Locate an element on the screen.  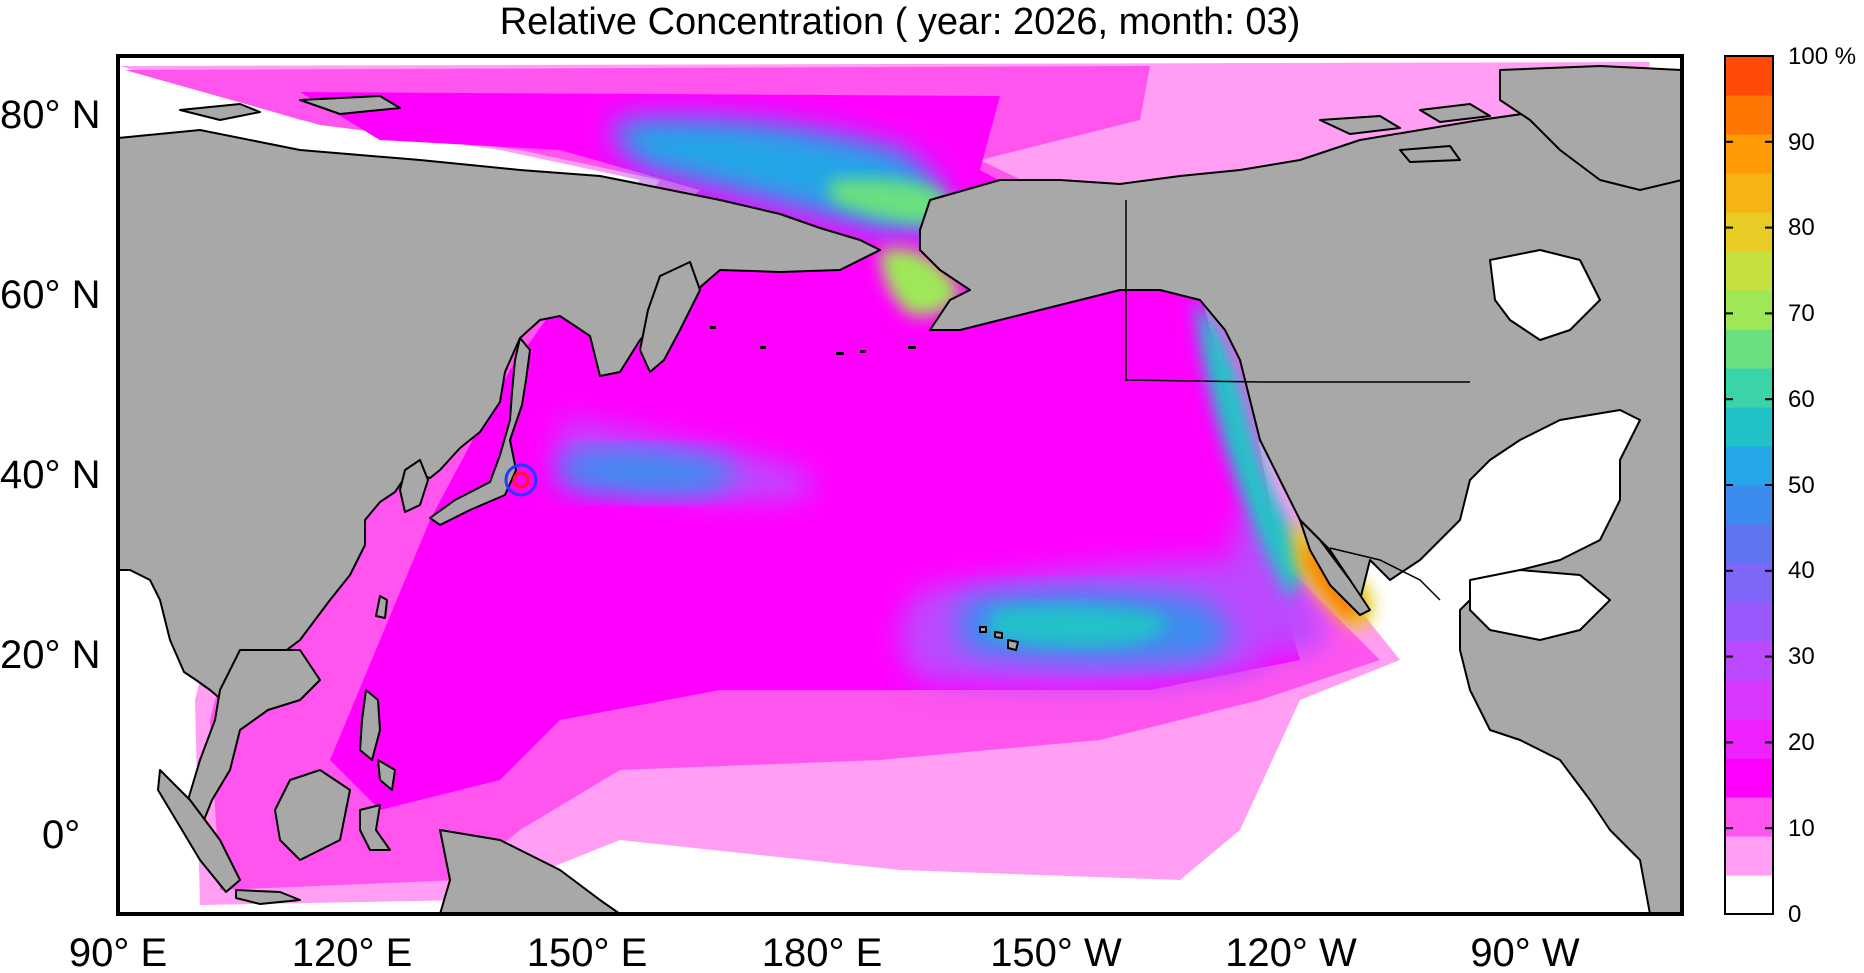
colorbar-tick-label: 90 is located at coordinates (1801, 142).